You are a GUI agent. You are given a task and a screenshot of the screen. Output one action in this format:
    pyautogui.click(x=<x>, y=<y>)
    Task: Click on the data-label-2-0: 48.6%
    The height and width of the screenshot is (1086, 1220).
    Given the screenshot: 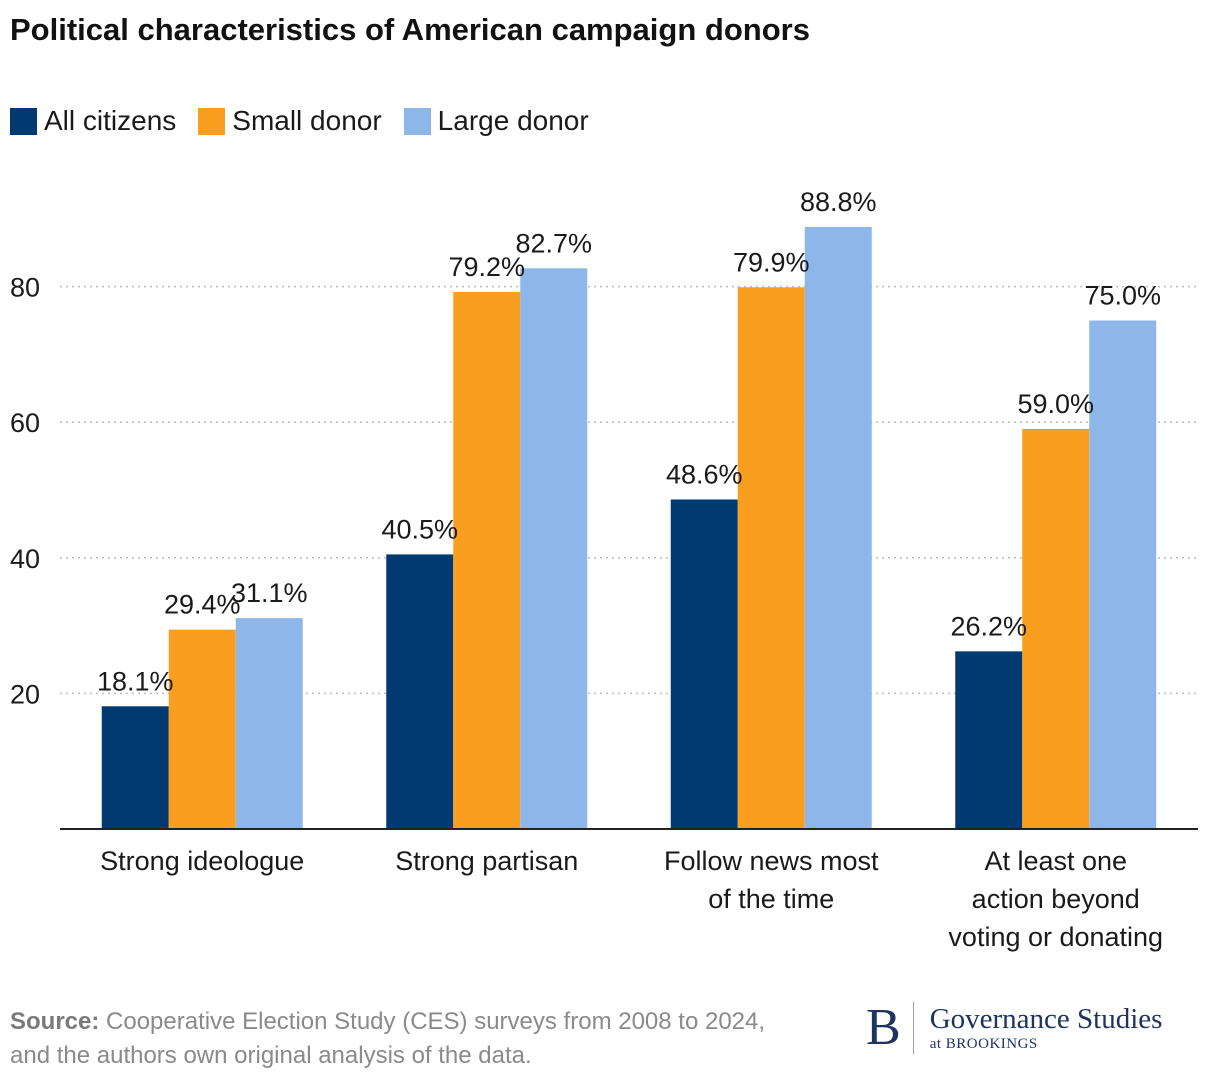 What is the action you would take?
    pyautogui.click(x=704, y=474)
    